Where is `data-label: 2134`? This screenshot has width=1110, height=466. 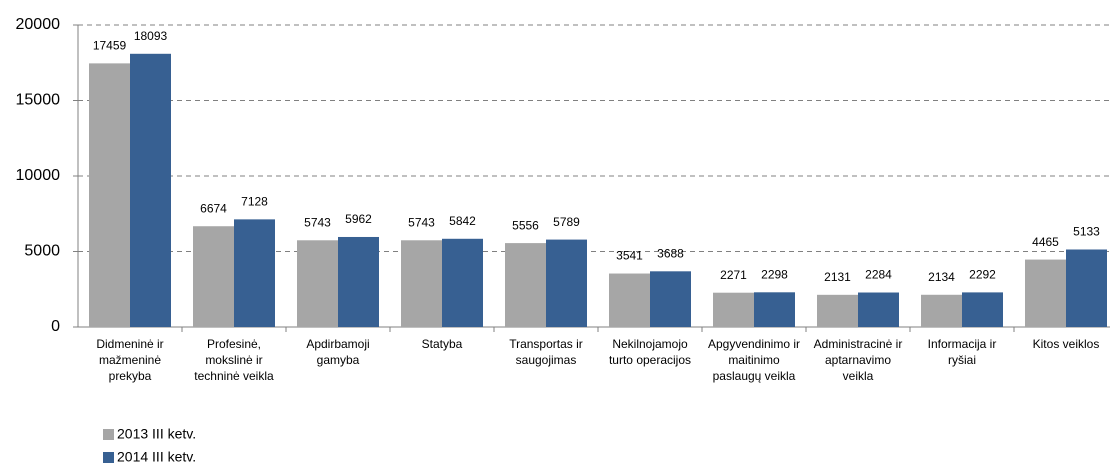 data-label: 2134 is located at coordinates (941, 277).